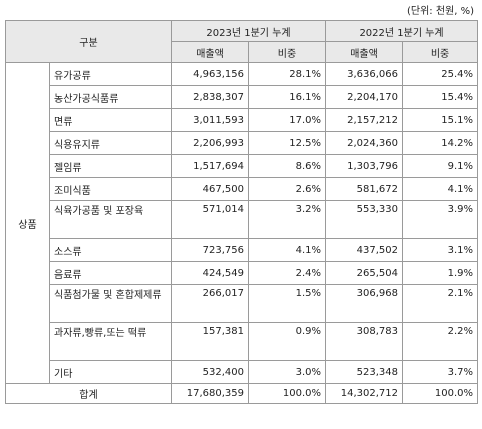  I want to click on table-row: 식육가공품 및 포장육 571,014 3.2% 553,330 3.9%, so click(242, 219).